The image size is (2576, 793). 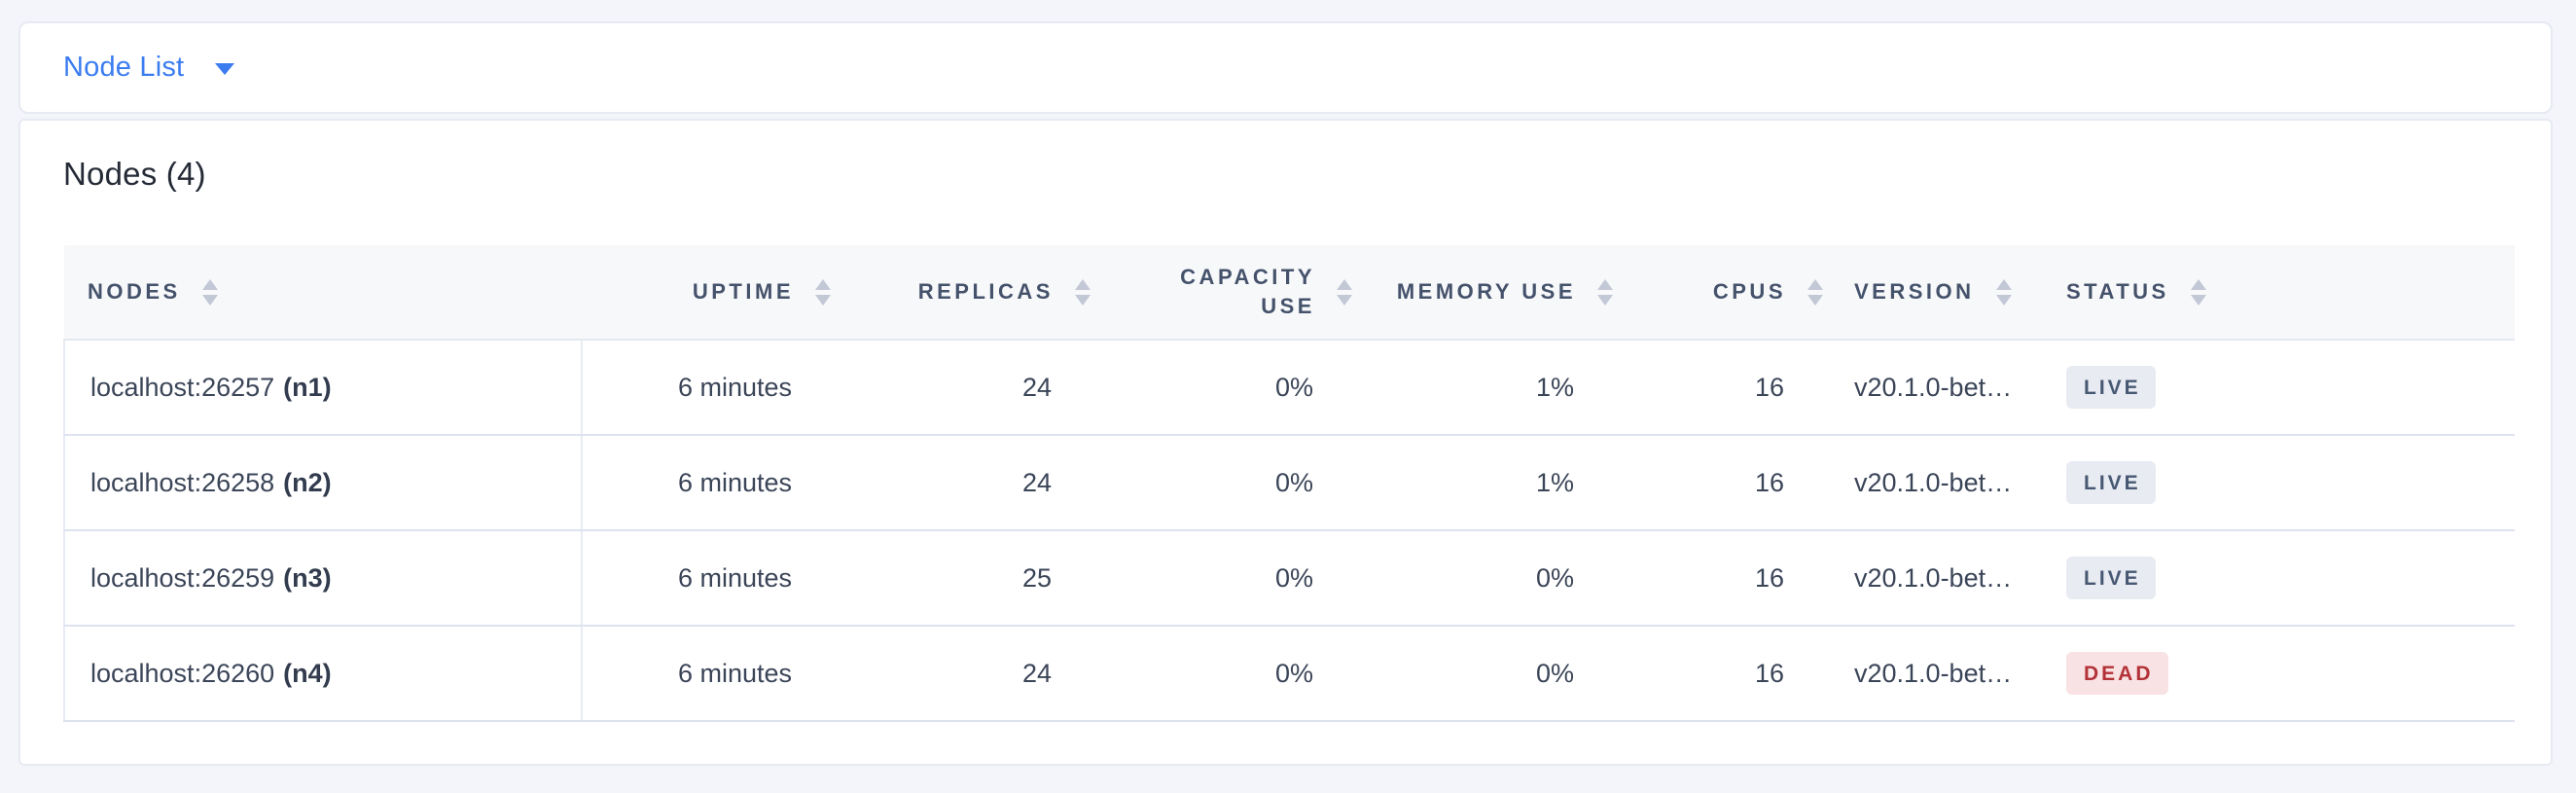 What do you see at coordinates (134, 291) in the screenshot?
I see `column-header-label: NODES` at bounding box center [134, 291].